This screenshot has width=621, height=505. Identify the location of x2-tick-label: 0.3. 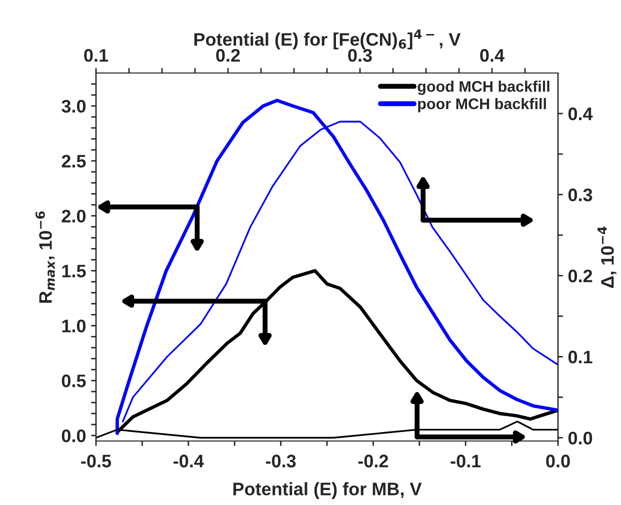
(360, 55).